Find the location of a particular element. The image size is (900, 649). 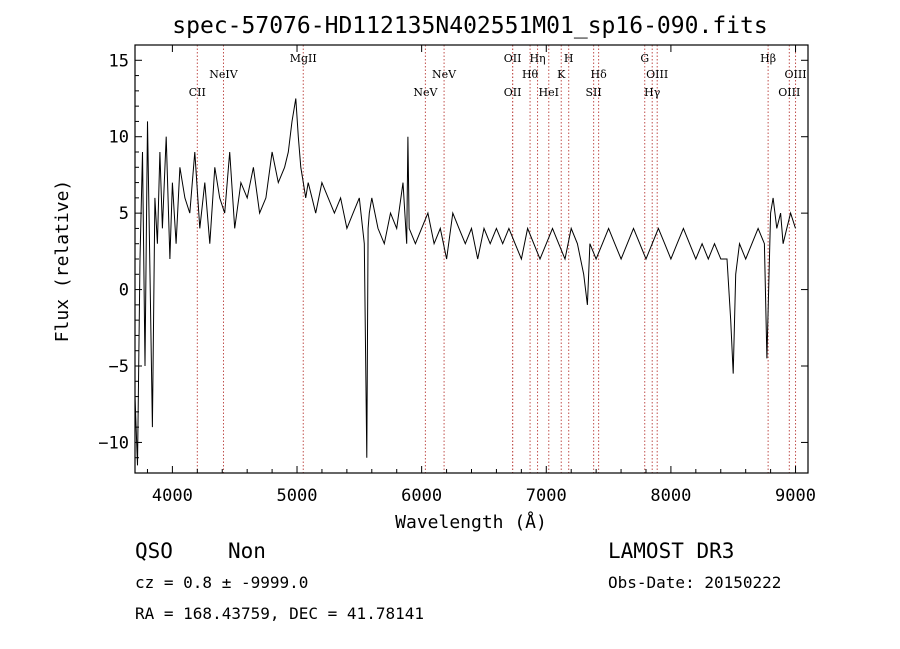

emission-line-label: Hη is located at coordinates (537, 58).